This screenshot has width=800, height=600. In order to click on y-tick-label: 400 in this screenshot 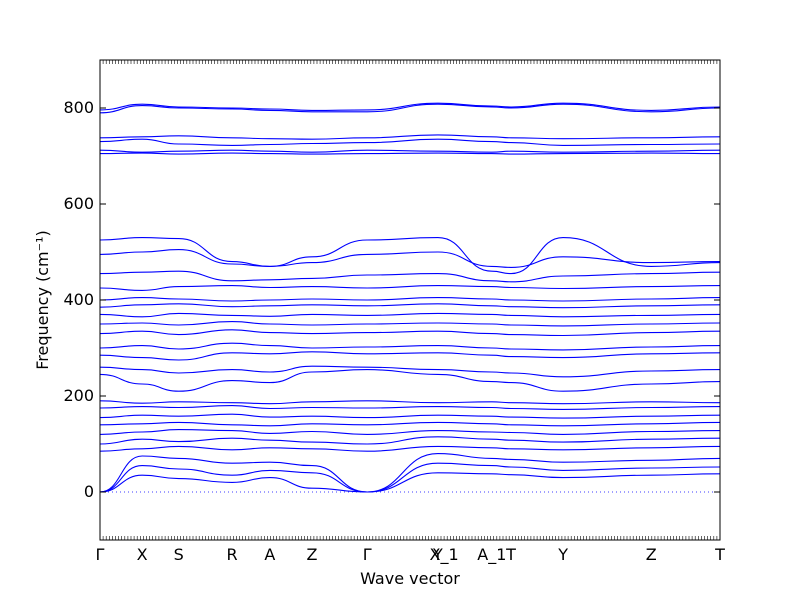, I will do `click(78, 299)`.